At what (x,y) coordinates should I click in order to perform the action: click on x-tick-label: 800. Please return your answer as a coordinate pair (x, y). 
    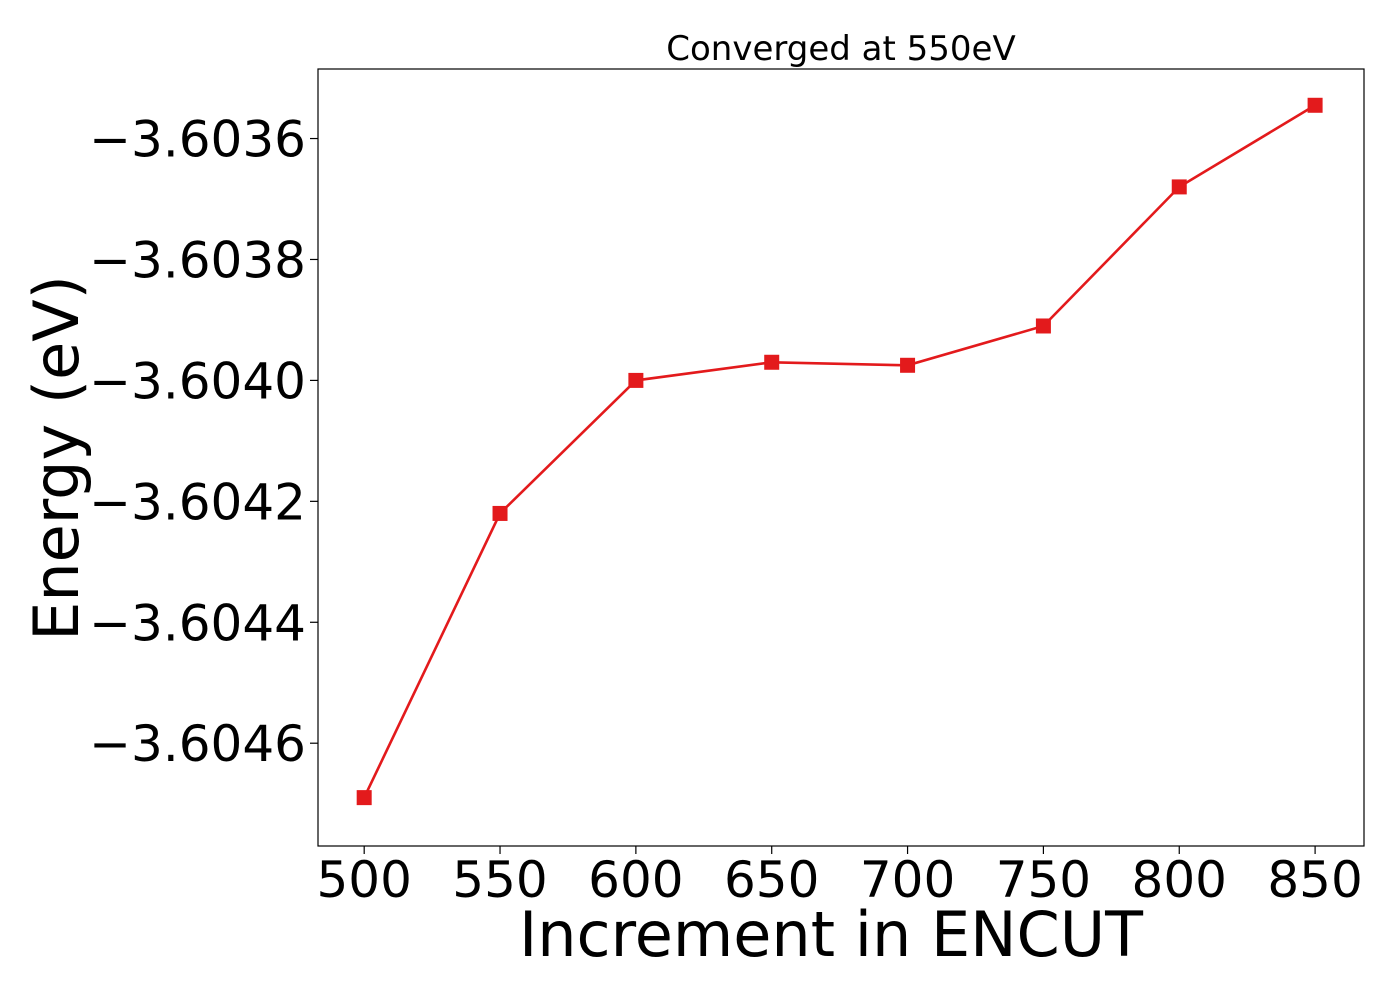
    Looking at the image, I should click on (1179, 880).